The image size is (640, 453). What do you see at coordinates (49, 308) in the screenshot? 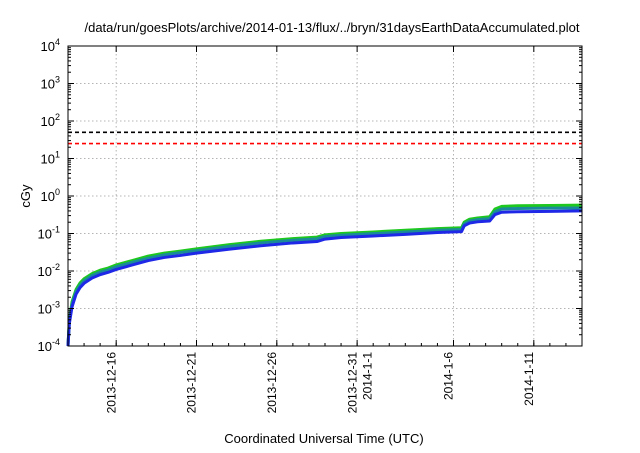
I see `y-tick-label: 10⁻³` at bounding box center [49, 308].